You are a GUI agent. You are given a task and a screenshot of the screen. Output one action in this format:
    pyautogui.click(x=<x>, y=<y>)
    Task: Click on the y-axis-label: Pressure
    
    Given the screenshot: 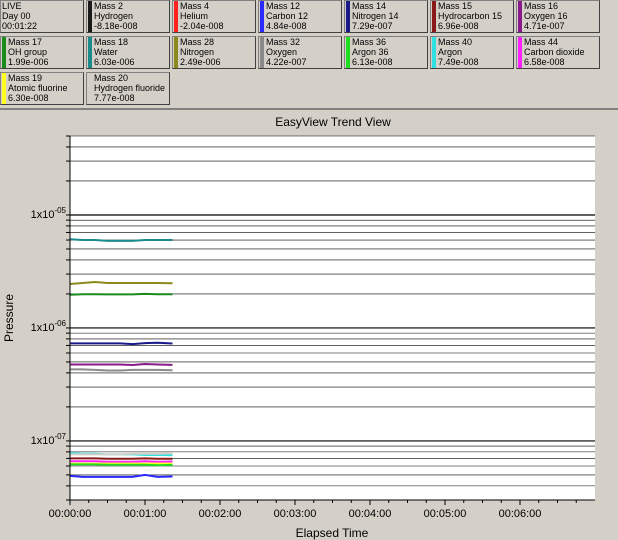 What is the action you would take?
    pyautogui.click(x=9, y=318)
    